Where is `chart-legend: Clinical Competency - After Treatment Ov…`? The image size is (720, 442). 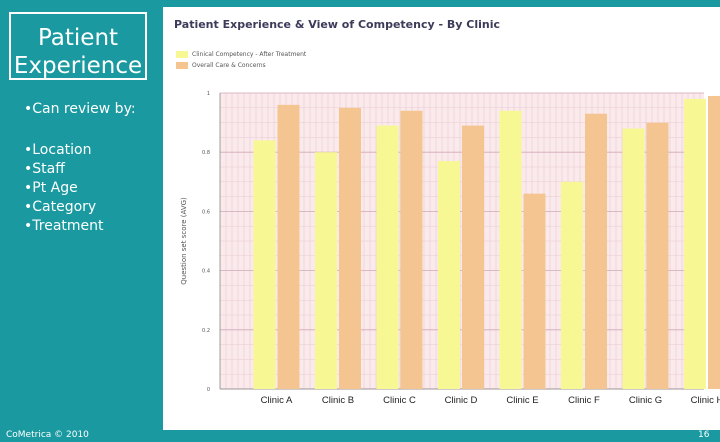 chart-legend: Clinical Competency - After Treatment Ov… is located at coordinates (241, 60).